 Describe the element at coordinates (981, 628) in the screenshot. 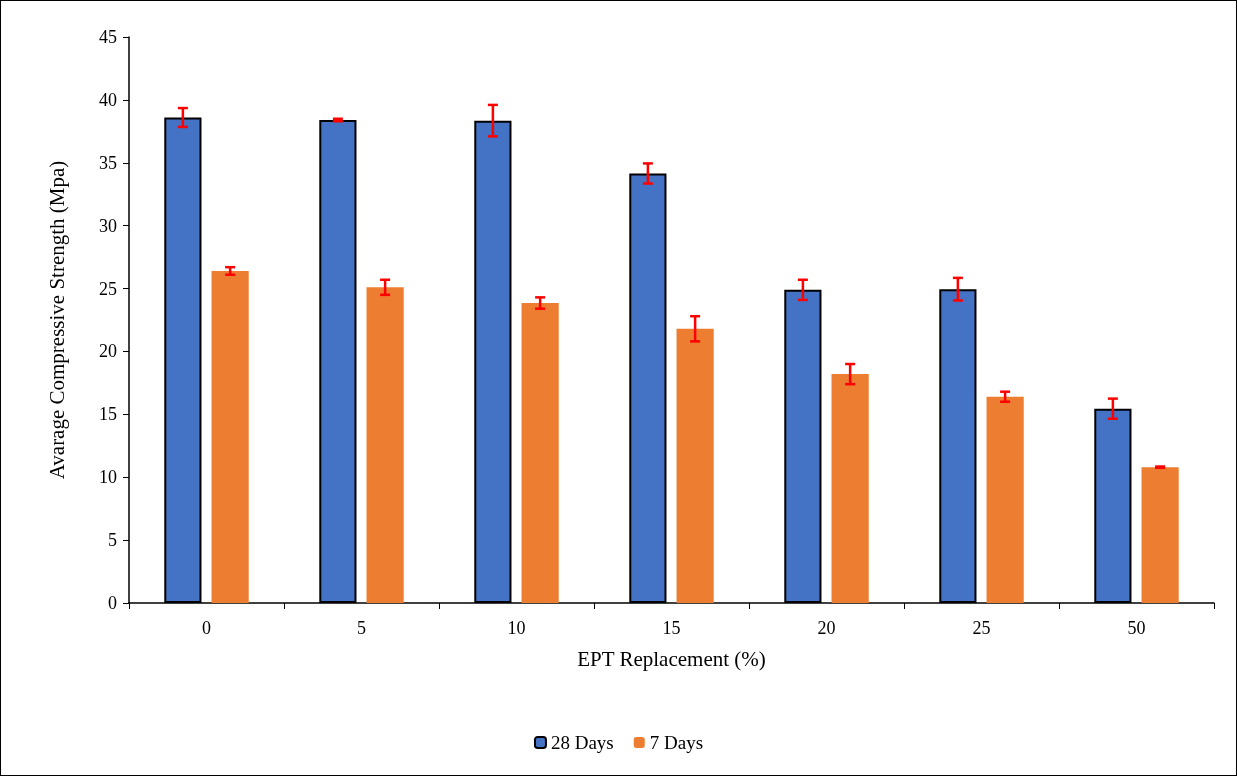

I see `x-tick-label: 25` at that location.